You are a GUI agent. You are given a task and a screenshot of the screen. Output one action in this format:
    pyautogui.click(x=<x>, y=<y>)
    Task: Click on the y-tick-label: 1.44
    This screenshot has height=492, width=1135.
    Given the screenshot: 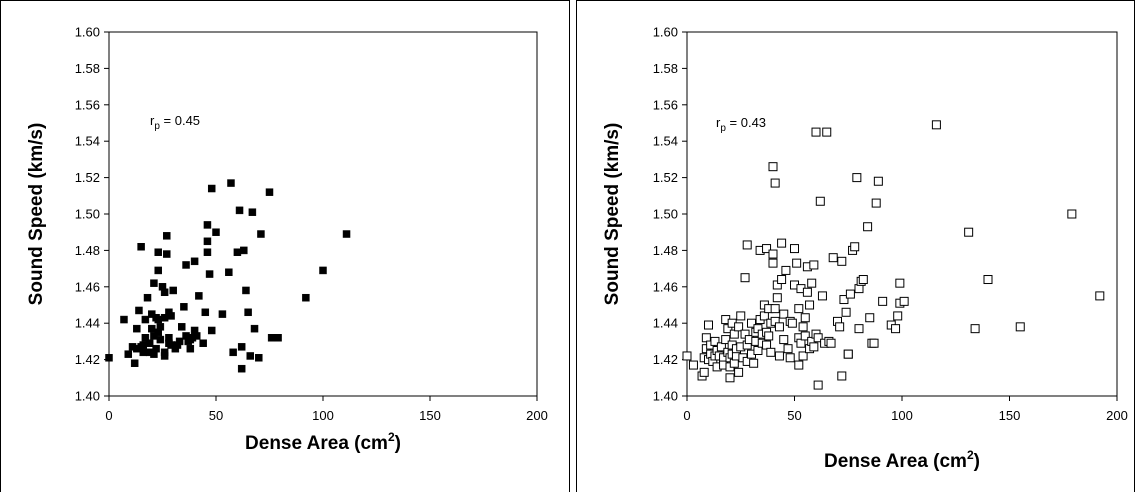 What is the action you would take?
    pyautogui.click(x=87, y=323)
    